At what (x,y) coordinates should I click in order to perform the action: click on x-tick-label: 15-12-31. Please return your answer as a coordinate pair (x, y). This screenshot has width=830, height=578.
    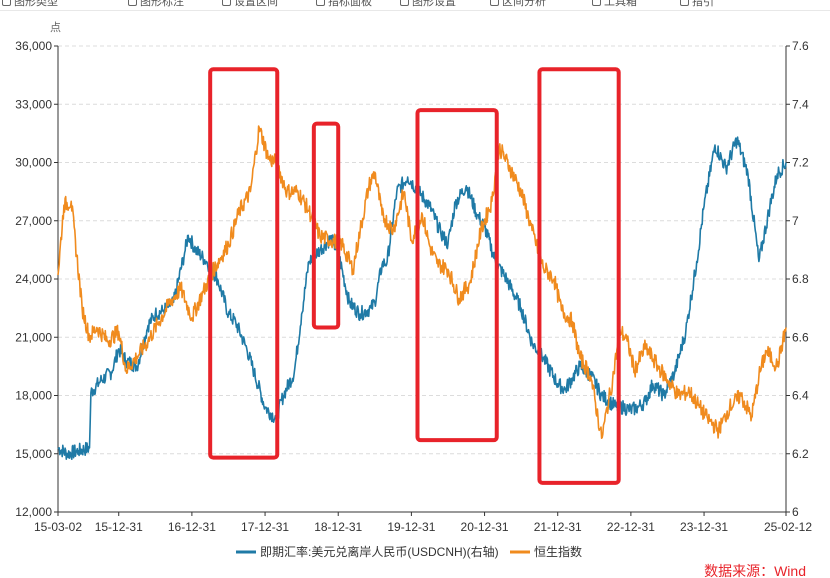
    Looking at the image, I should click on (119, 527).